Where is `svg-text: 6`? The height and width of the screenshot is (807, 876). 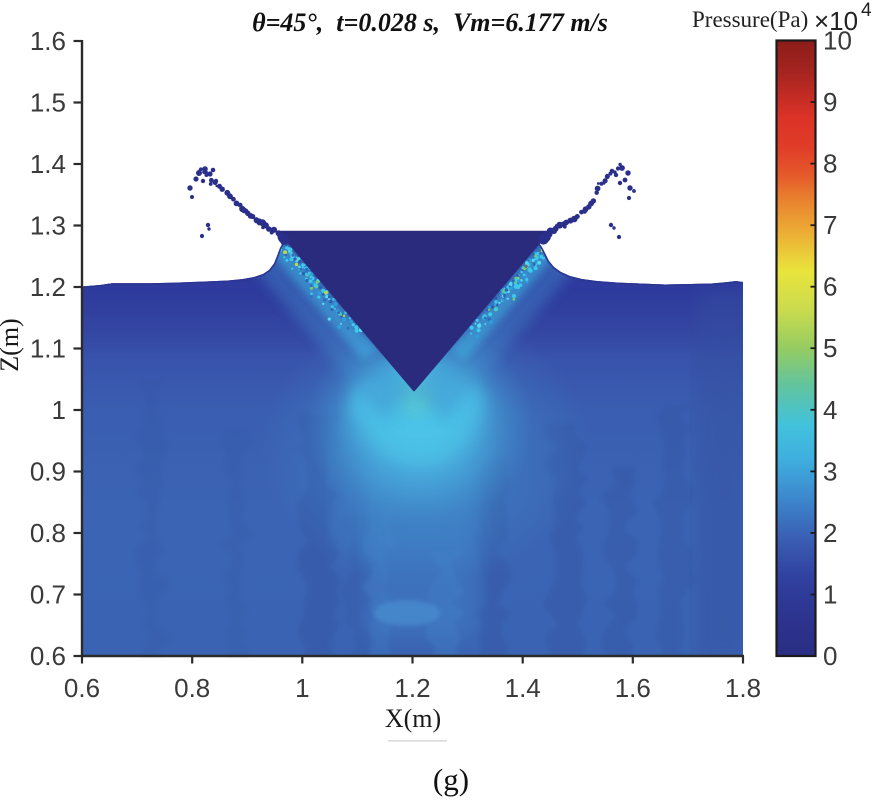
svg-text: 6 is located at coordinates (830, 287).